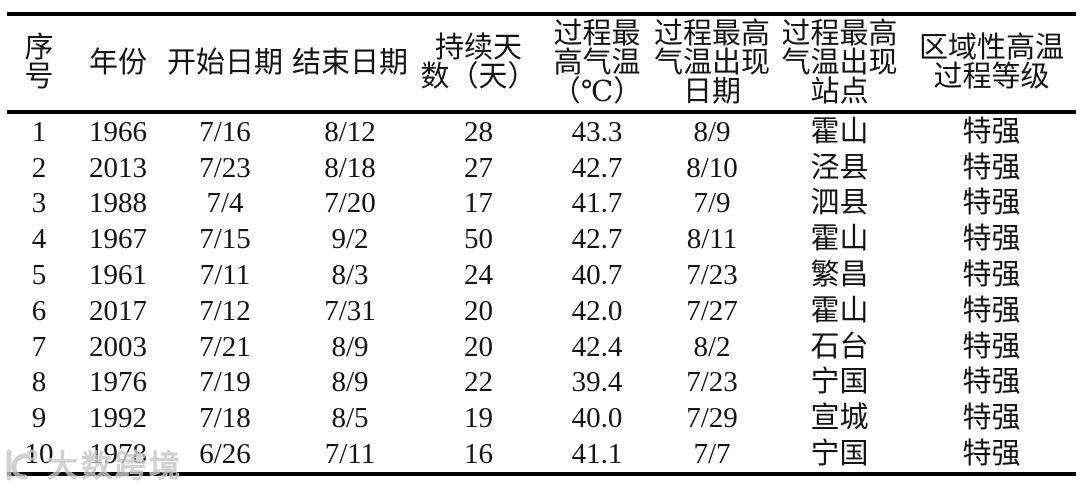  Describe the element at coordinates (597, 346) in the screenshot. I see `table-cell: 42.4` at that location.